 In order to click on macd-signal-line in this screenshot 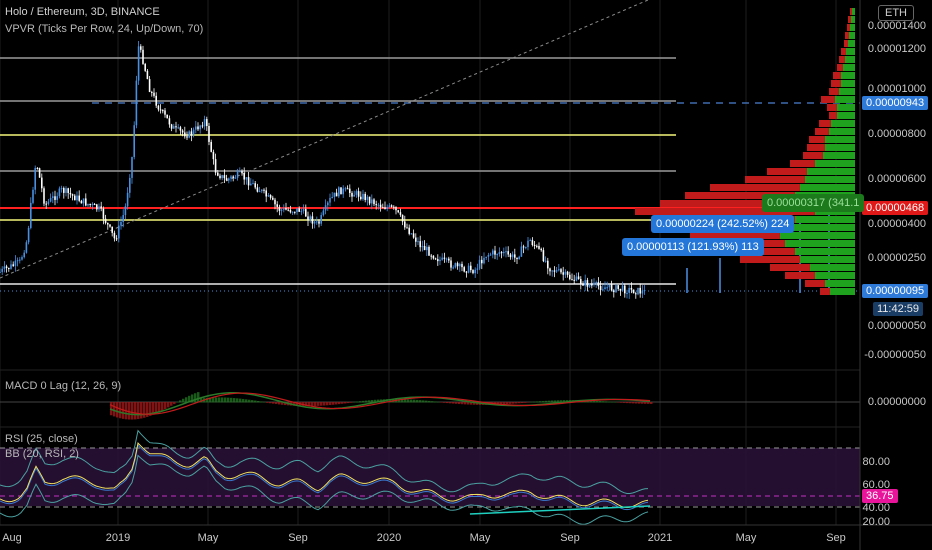, I will do `click(380, 403)`.